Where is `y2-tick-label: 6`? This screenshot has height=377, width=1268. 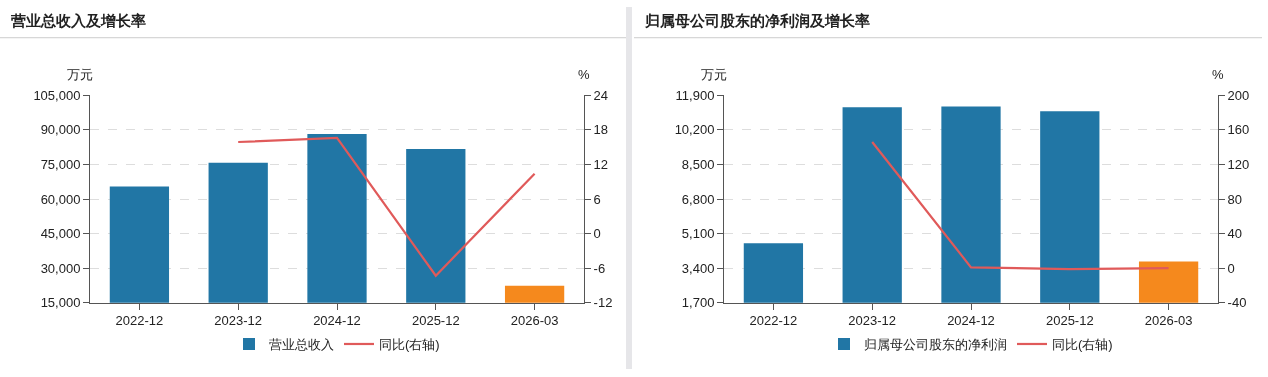
y2-tick-label: 6 is located at coordinates (597, 199).